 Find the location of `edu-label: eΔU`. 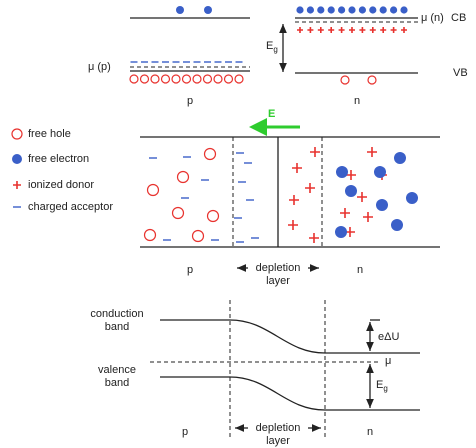

edu-label: eΔU is located at coordinates (388, 337).